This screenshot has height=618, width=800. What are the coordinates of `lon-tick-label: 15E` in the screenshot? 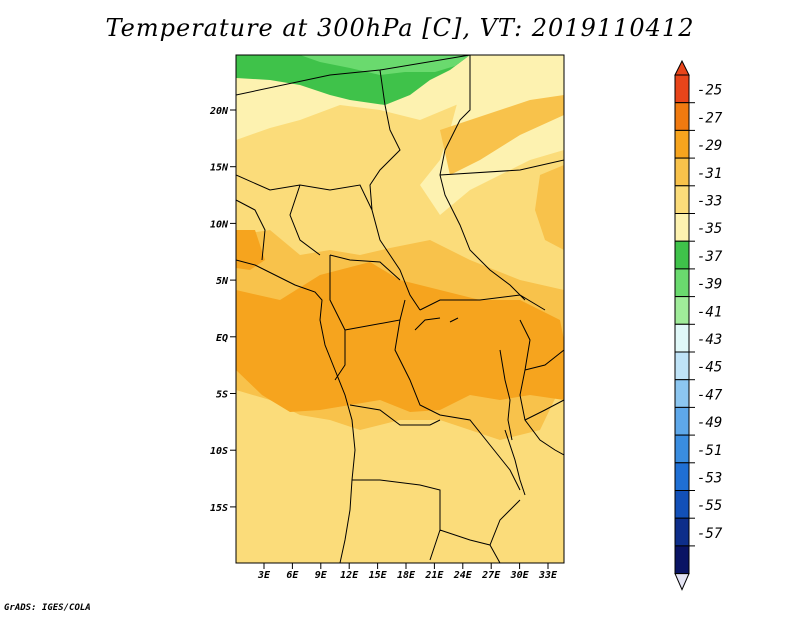 It's located at (378, 575).